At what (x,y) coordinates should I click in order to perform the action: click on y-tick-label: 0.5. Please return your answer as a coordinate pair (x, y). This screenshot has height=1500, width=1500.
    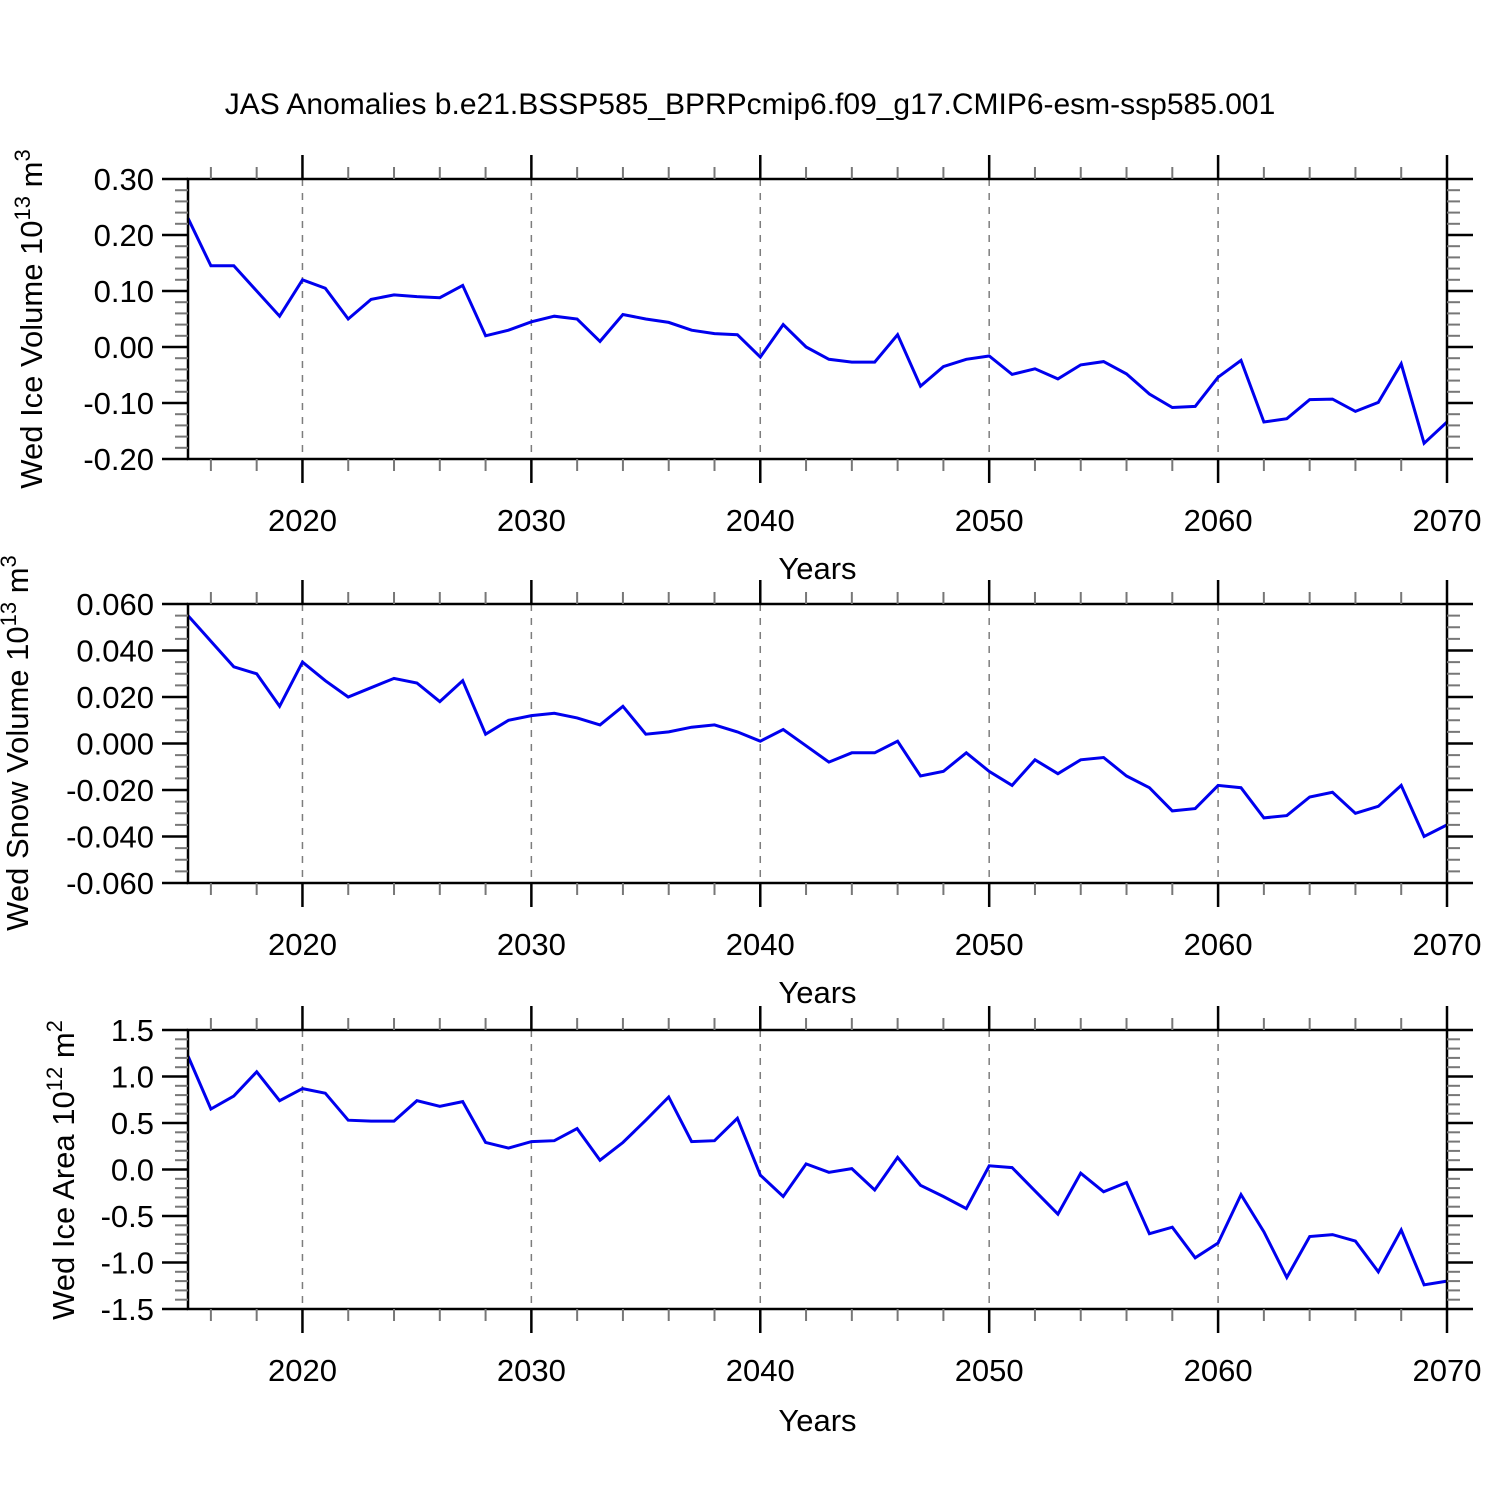
    Looking at the image, I should click on (132, 1123).